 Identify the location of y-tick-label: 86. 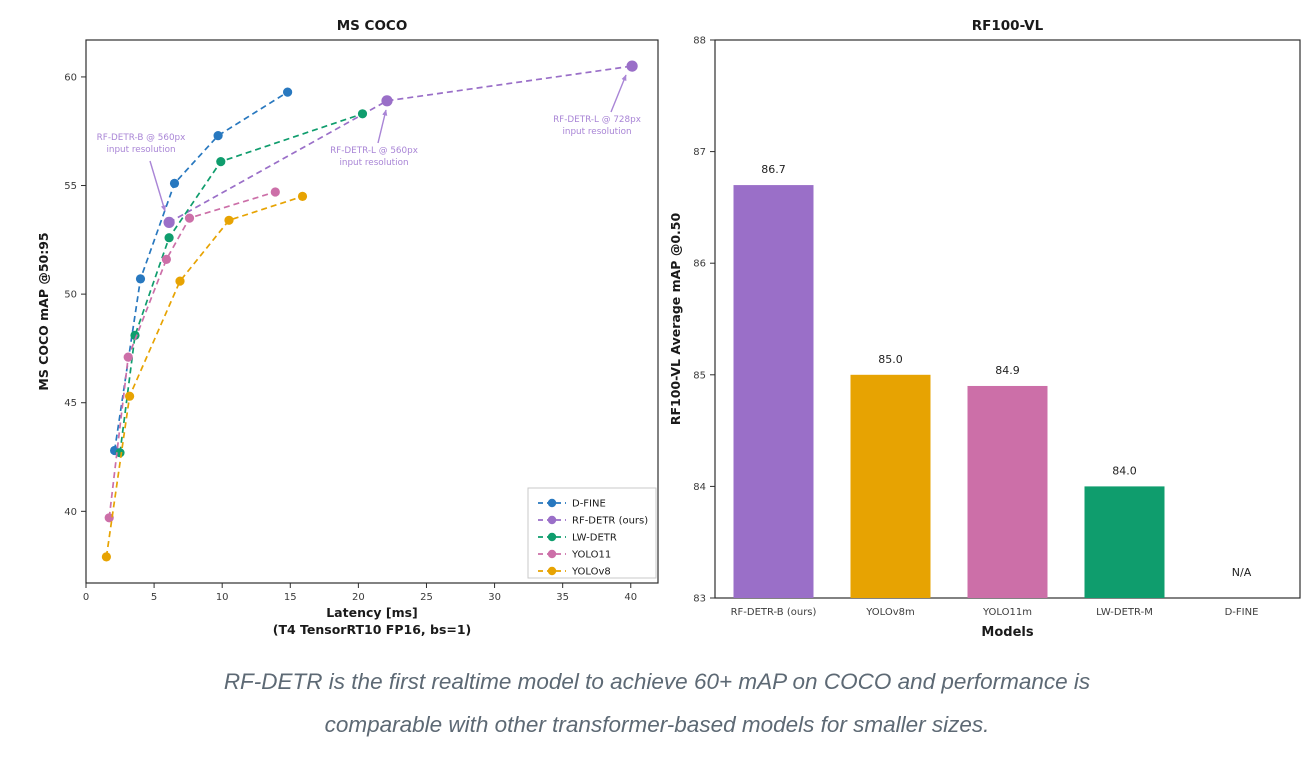
(699, 264).